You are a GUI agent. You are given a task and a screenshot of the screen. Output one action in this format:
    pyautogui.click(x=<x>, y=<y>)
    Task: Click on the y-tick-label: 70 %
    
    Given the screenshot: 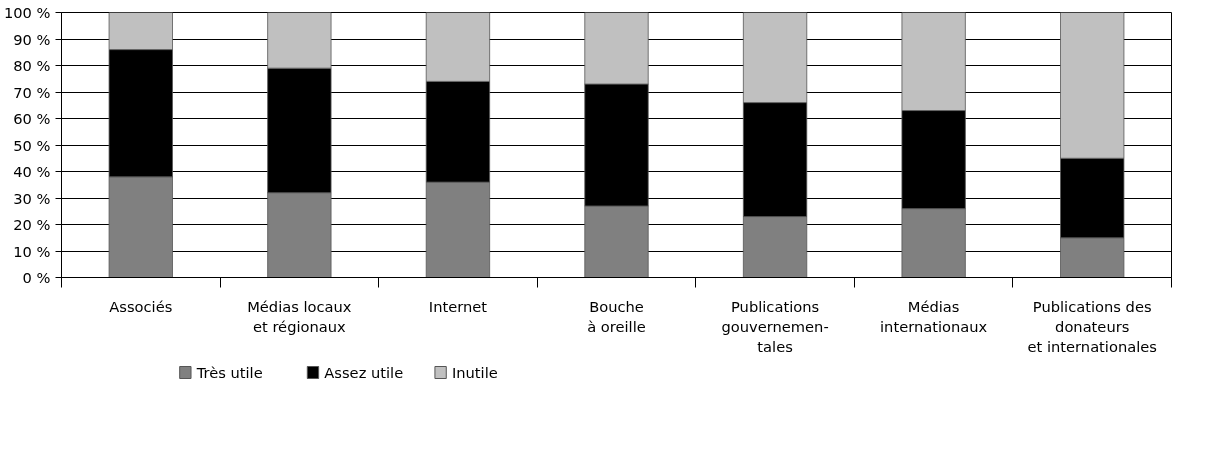 What is the action you would take?
    pyautogui.click(x=32, y=92)
    